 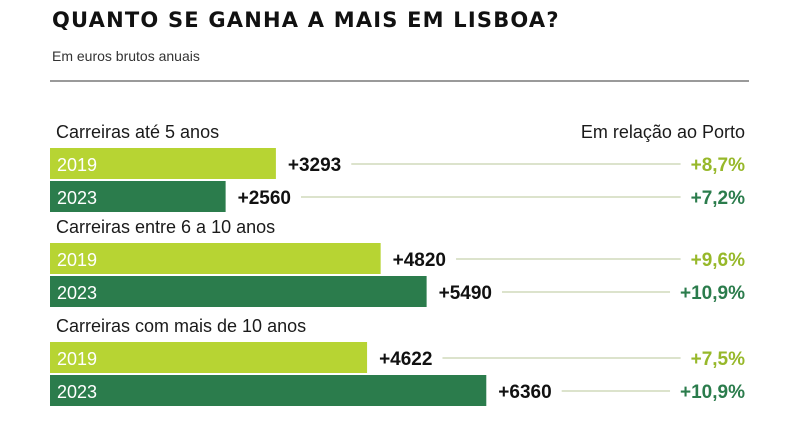 What do you see at coordinates (465, 293) in the screenshot?
I see `data-label: +5490` at bounding box center [465, 293].